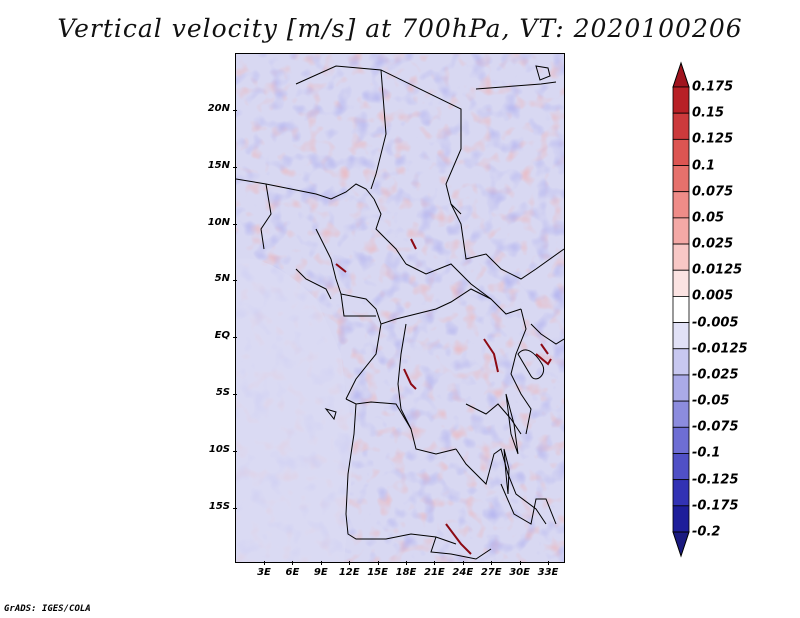  Describe the element at coordinates (708, 113) in the screenshot. I see `colorbar-label: 0.15` at that location.